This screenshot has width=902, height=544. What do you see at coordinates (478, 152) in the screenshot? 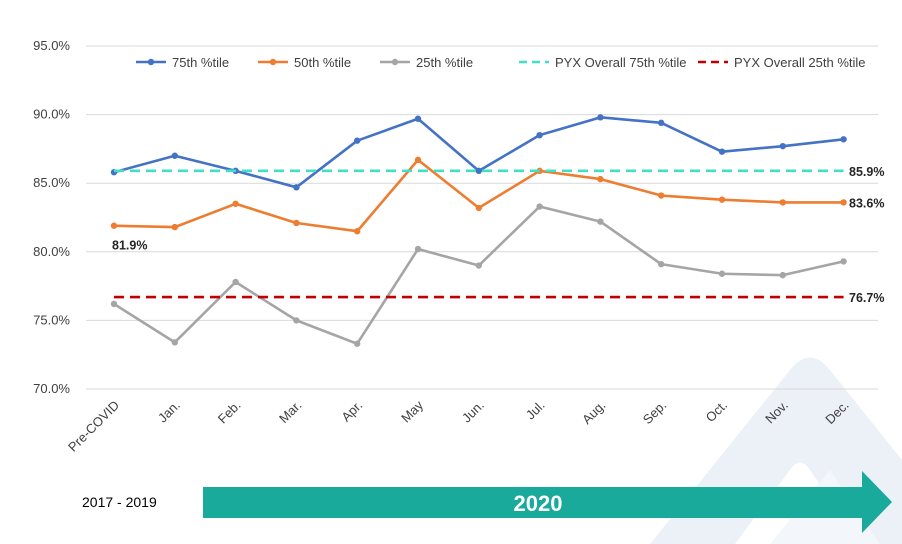
I see `series-line-75th-tile` at bounding box center [478, 152].